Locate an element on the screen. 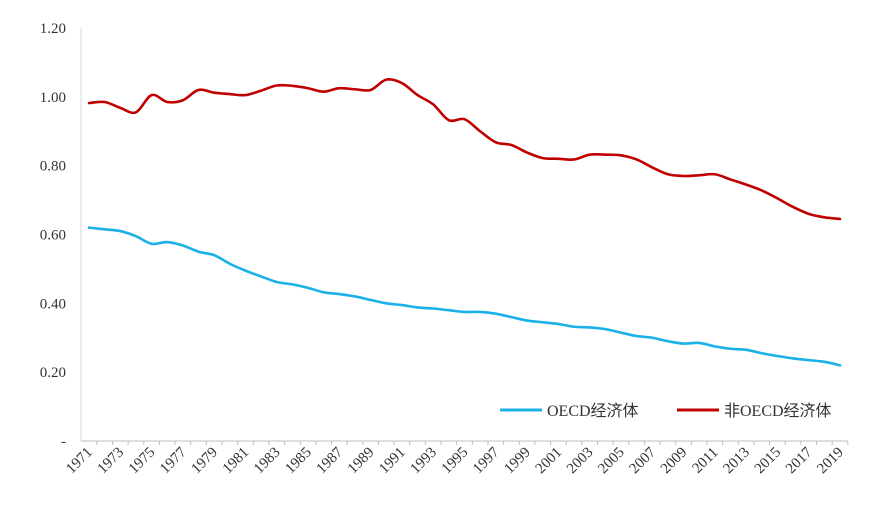 This screenshot has height=523, width=873. y-tick-label: 1.20 is located at coordinates (53, 29).